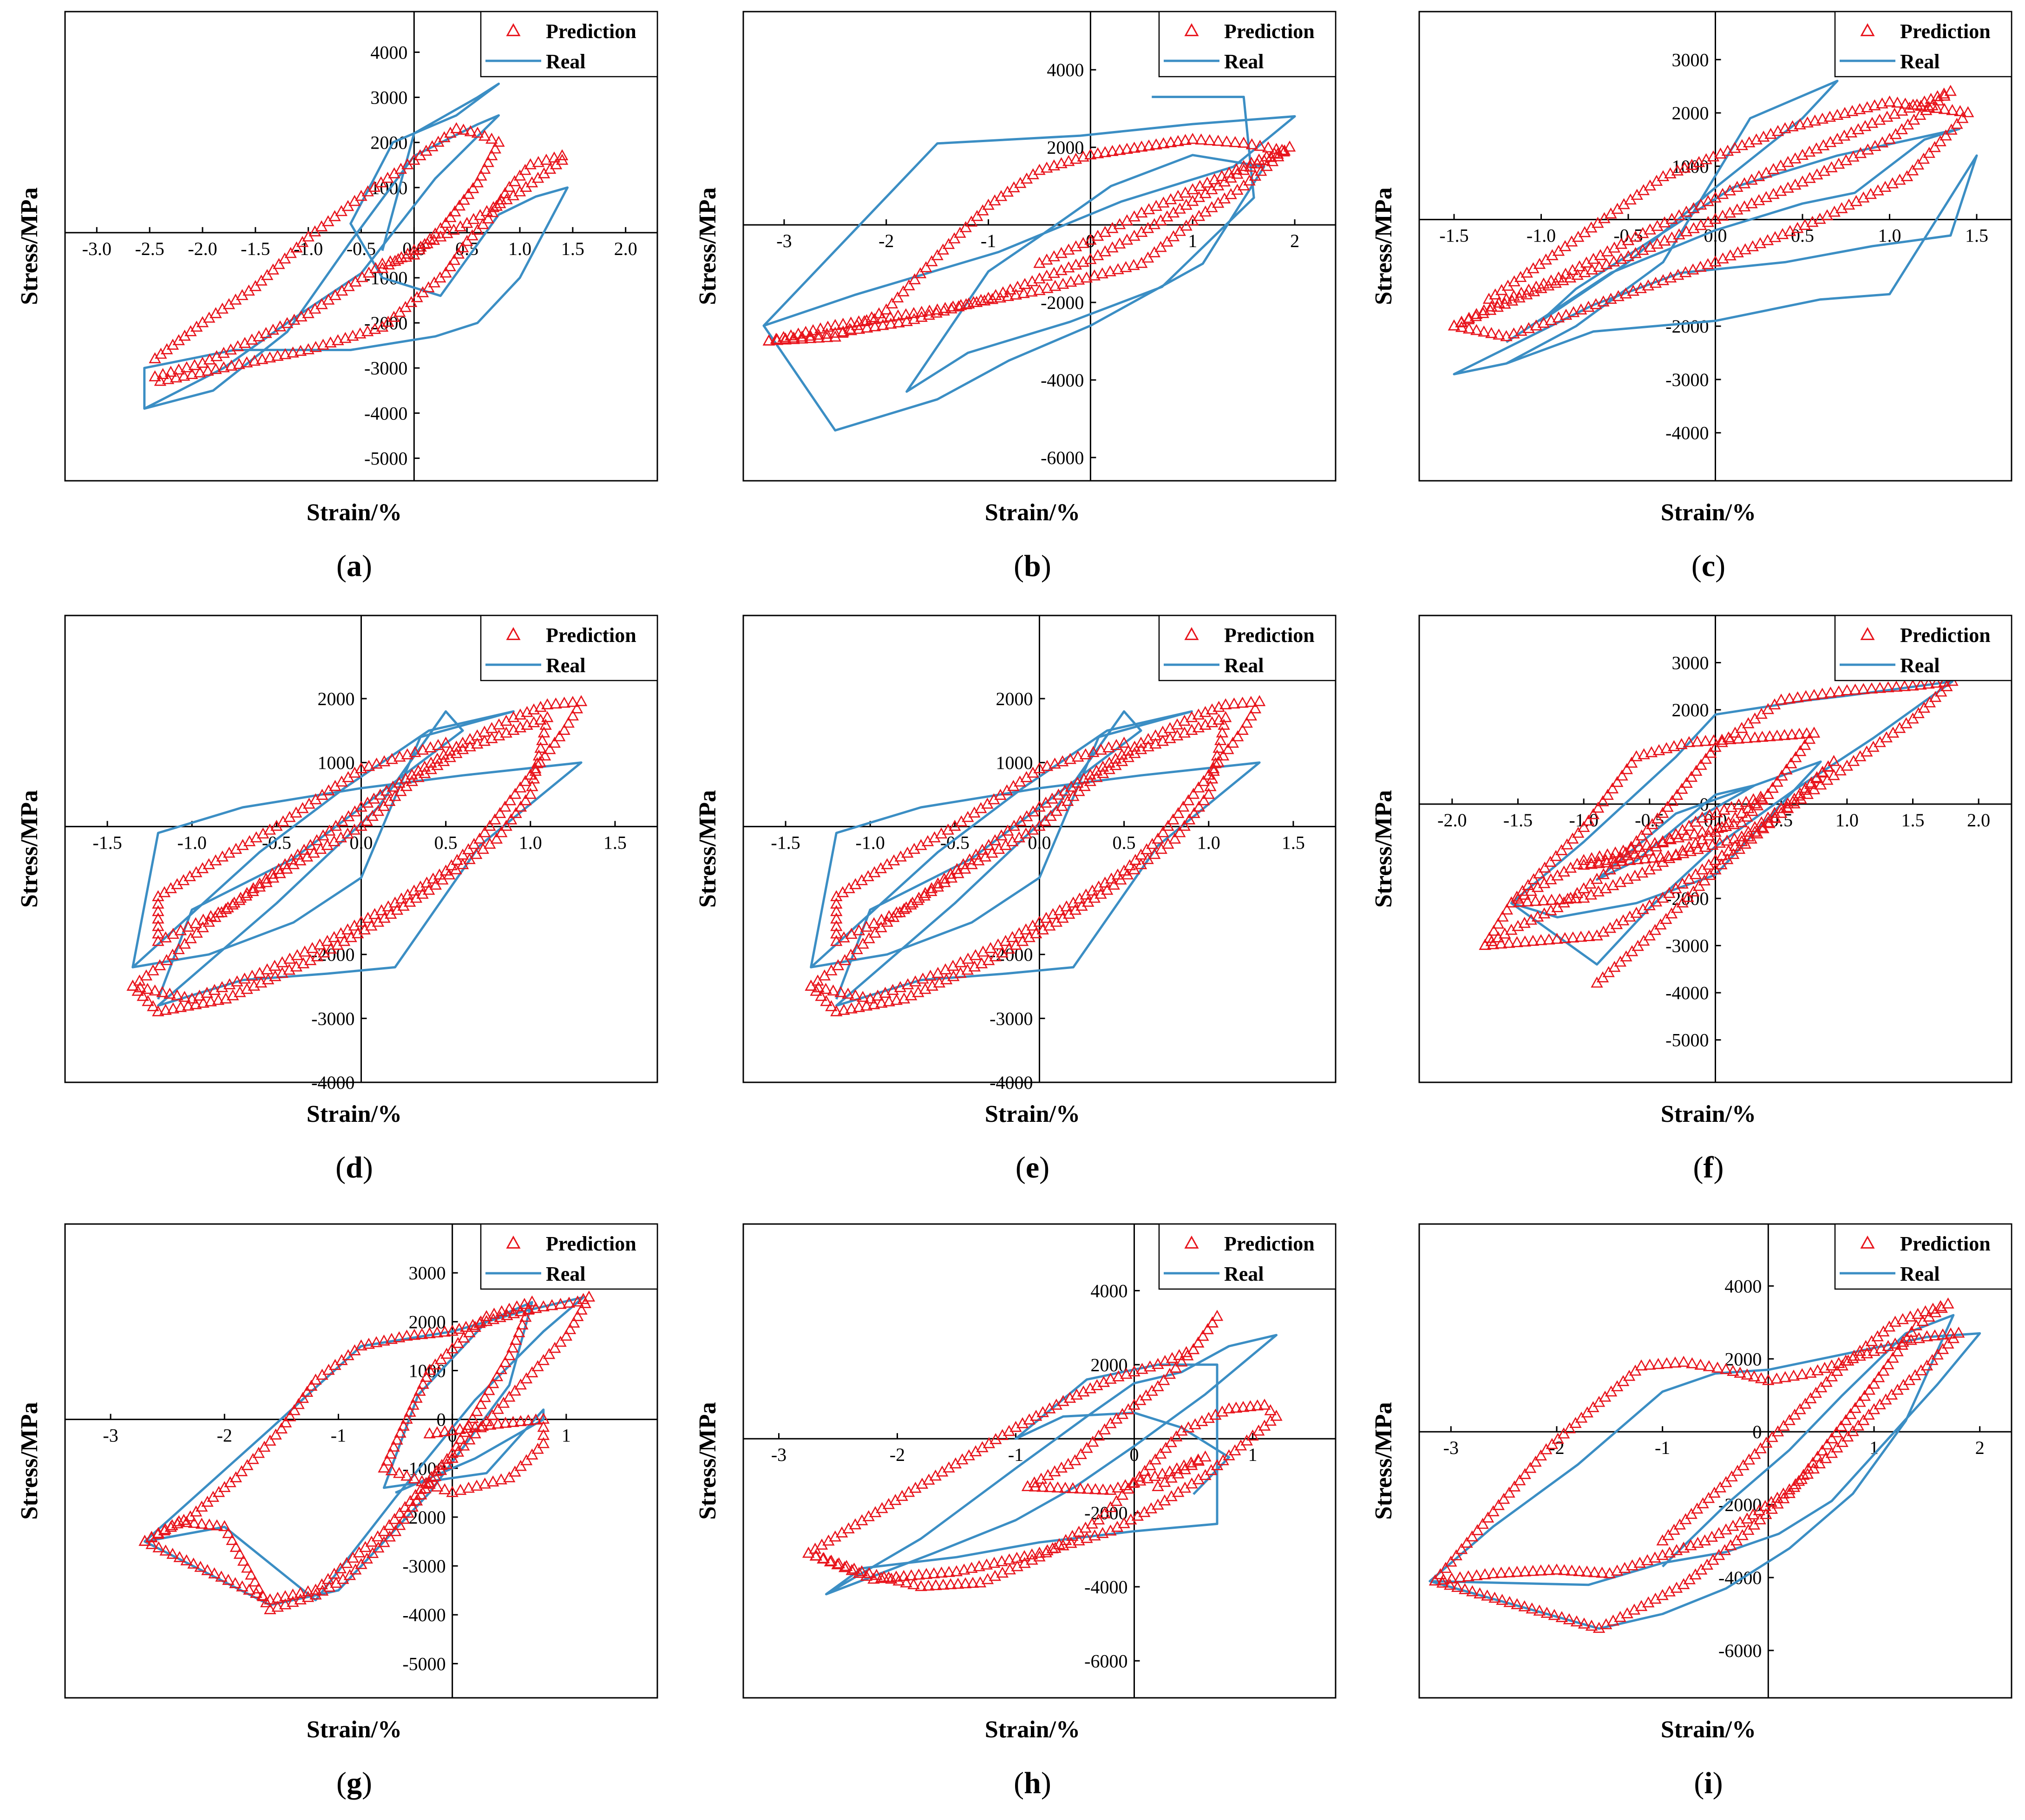  Describe the element at coordinates (1946, 635) in the screenshot. I see `legend-prediction-label: Prediction` at that location.